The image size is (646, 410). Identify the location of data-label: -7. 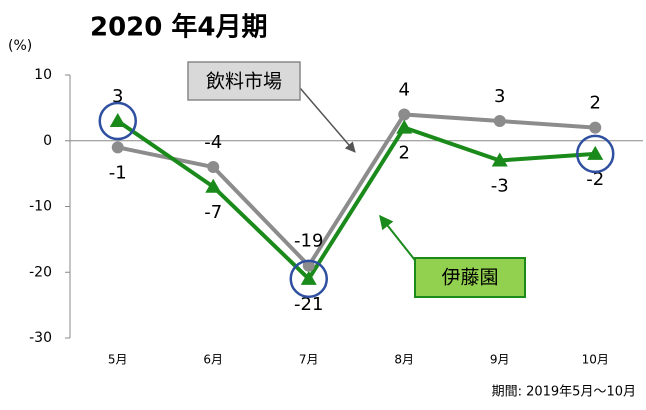
(213, 212).